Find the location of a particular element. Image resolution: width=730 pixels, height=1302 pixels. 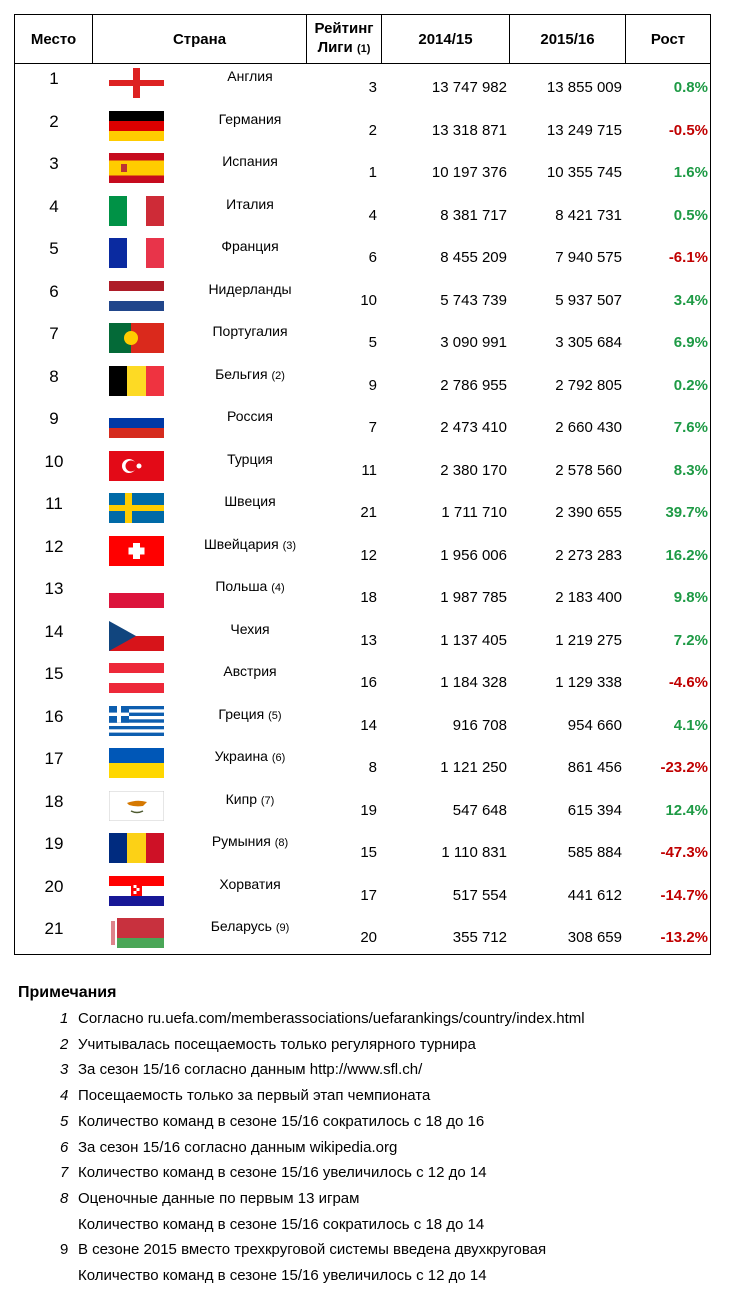

attendance-2015-16: 5 937 507 is located at coordinates (588, 300).